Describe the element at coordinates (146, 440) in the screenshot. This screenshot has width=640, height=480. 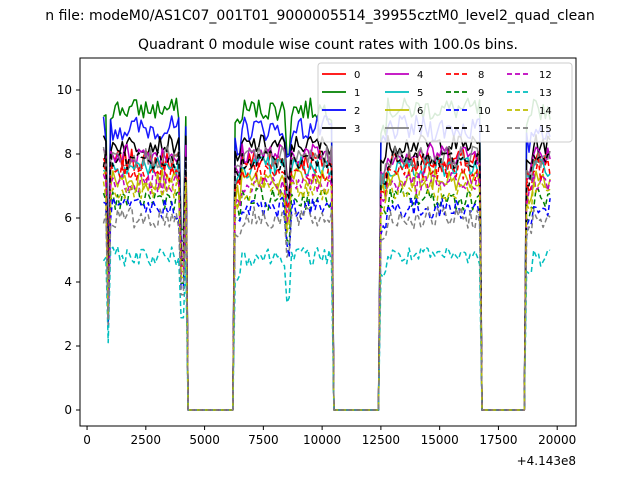
I see `x-tick-label: 2500` at that location.